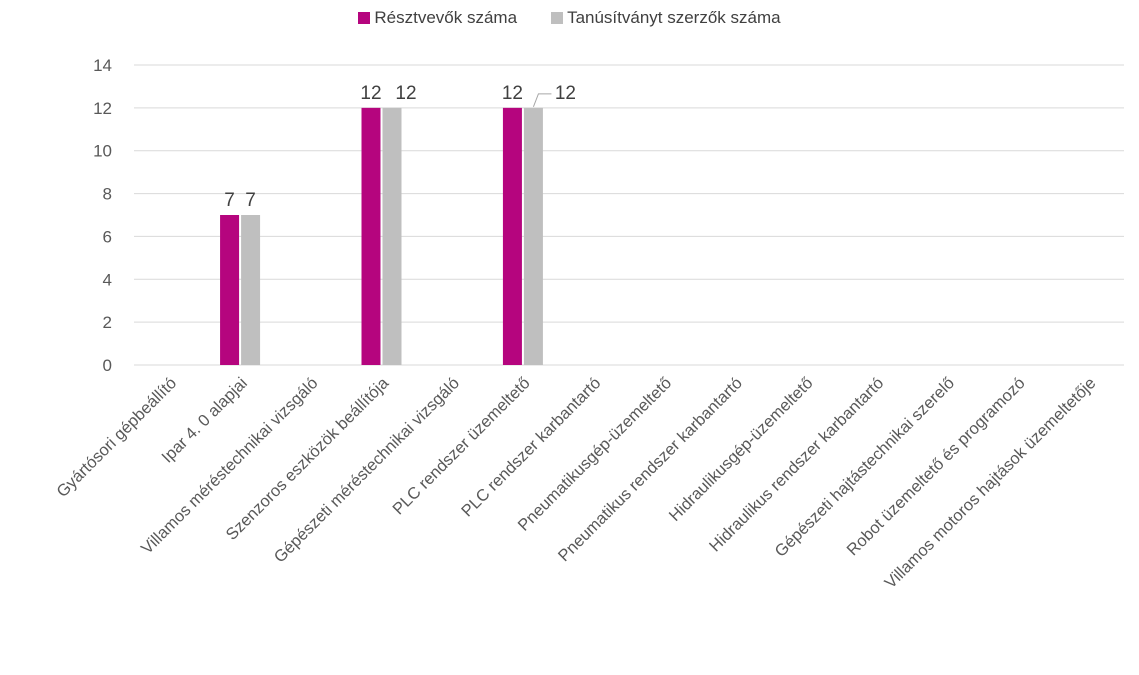  Describe the element at coordinates (102, 65) in the screenshot. I see `y-tick-label: 14` at that location.